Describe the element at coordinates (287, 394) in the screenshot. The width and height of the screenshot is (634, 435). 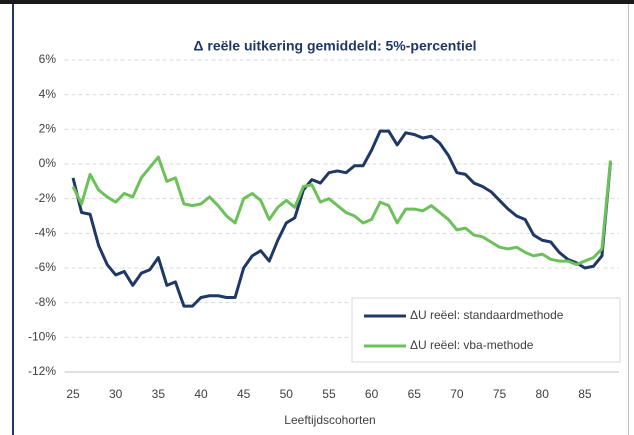
I see `x-tick-label: 50` at that location.